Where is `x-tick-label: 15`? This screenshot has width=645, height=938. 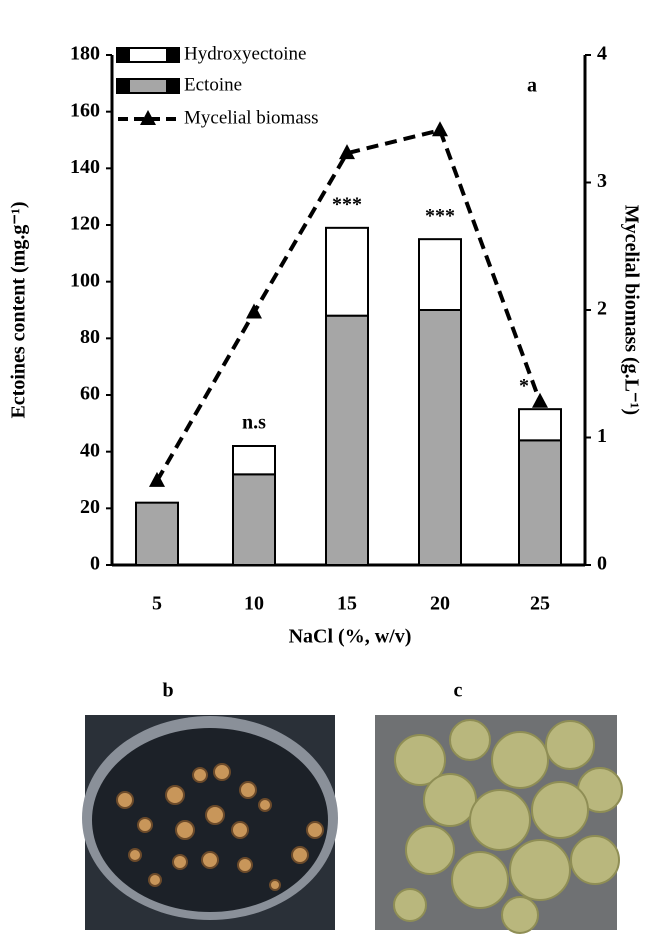 x-tick-label: 15 is located at coordinates (347, 604).